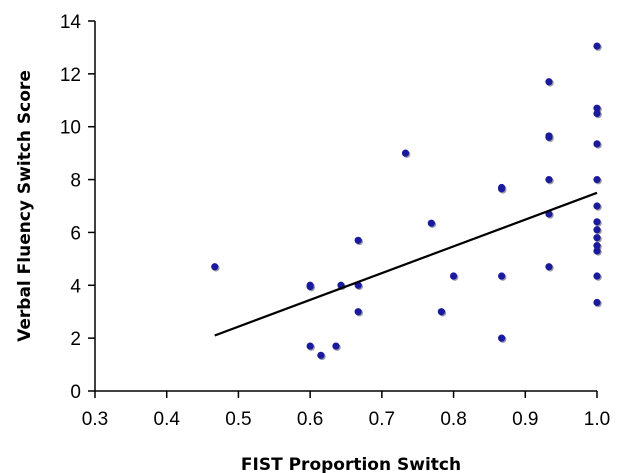  What do you see at coordinates (75, 286) in the screenshot?
I see `y-tick-label: 4` at bounding box center [75, 286].